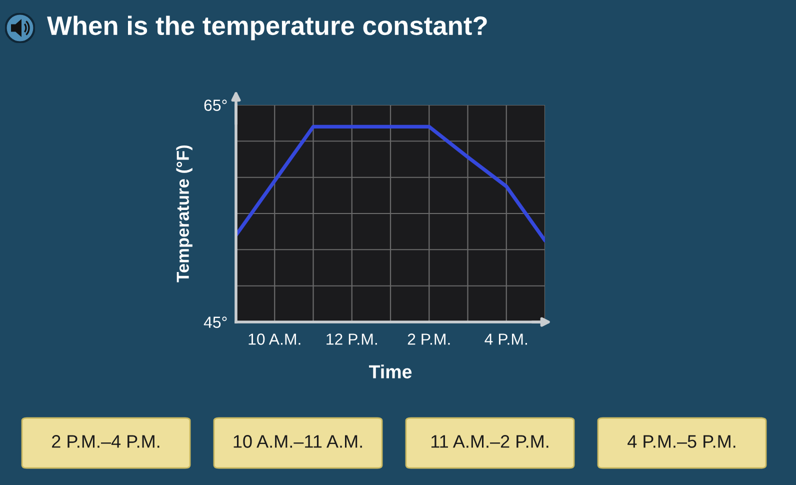 The image size is (796, 485). Describe the element at coordinates (298, 441) in the screenshot. I see `text: 10 A.M.–11 A.M.` at that location.